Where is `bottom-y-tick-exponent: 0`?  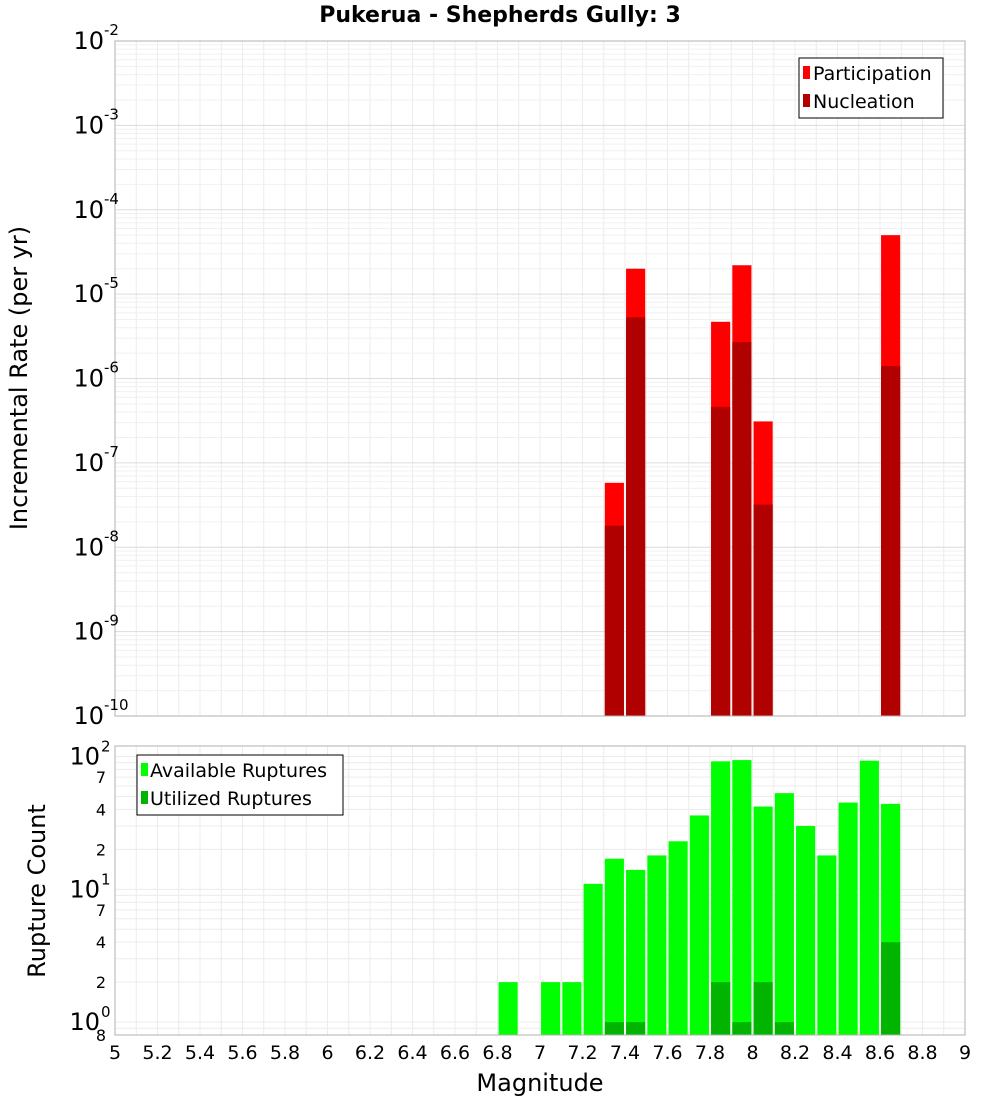
bottom-y-tick-exponent: 0 is located at coordinates (106, 1012).